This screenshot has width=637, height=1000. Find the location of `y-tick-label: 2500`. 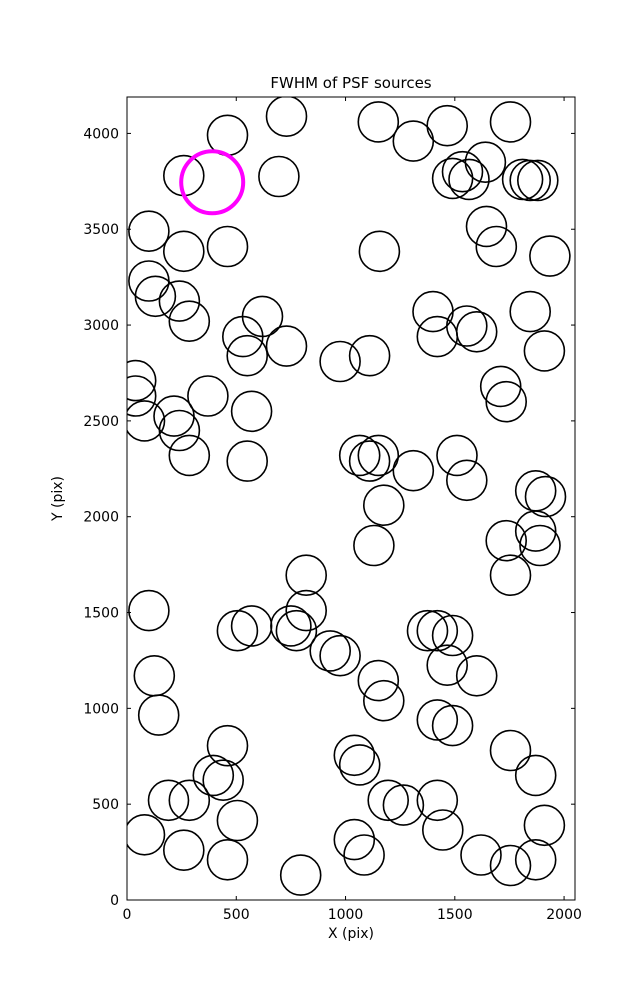

y-tick-label: 2500 is located at coordinates (101, 422).